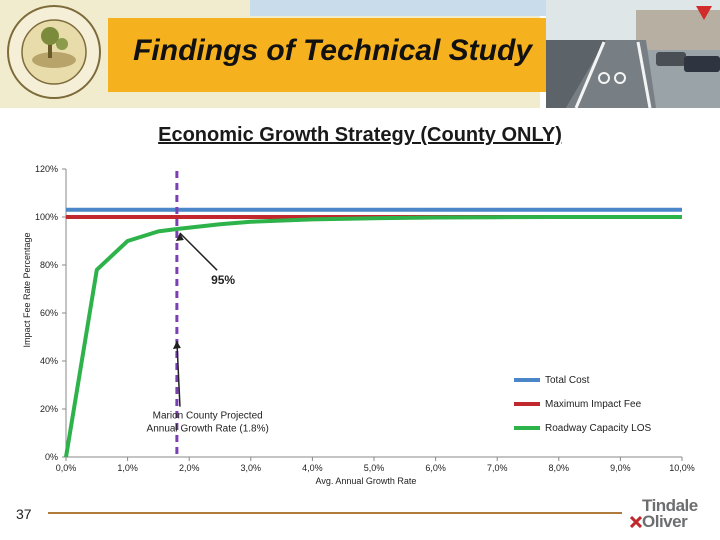  I want to click on y-tick-labels: 0% 20% 40% 60% 80% 100% 120%, so click(50, 313).